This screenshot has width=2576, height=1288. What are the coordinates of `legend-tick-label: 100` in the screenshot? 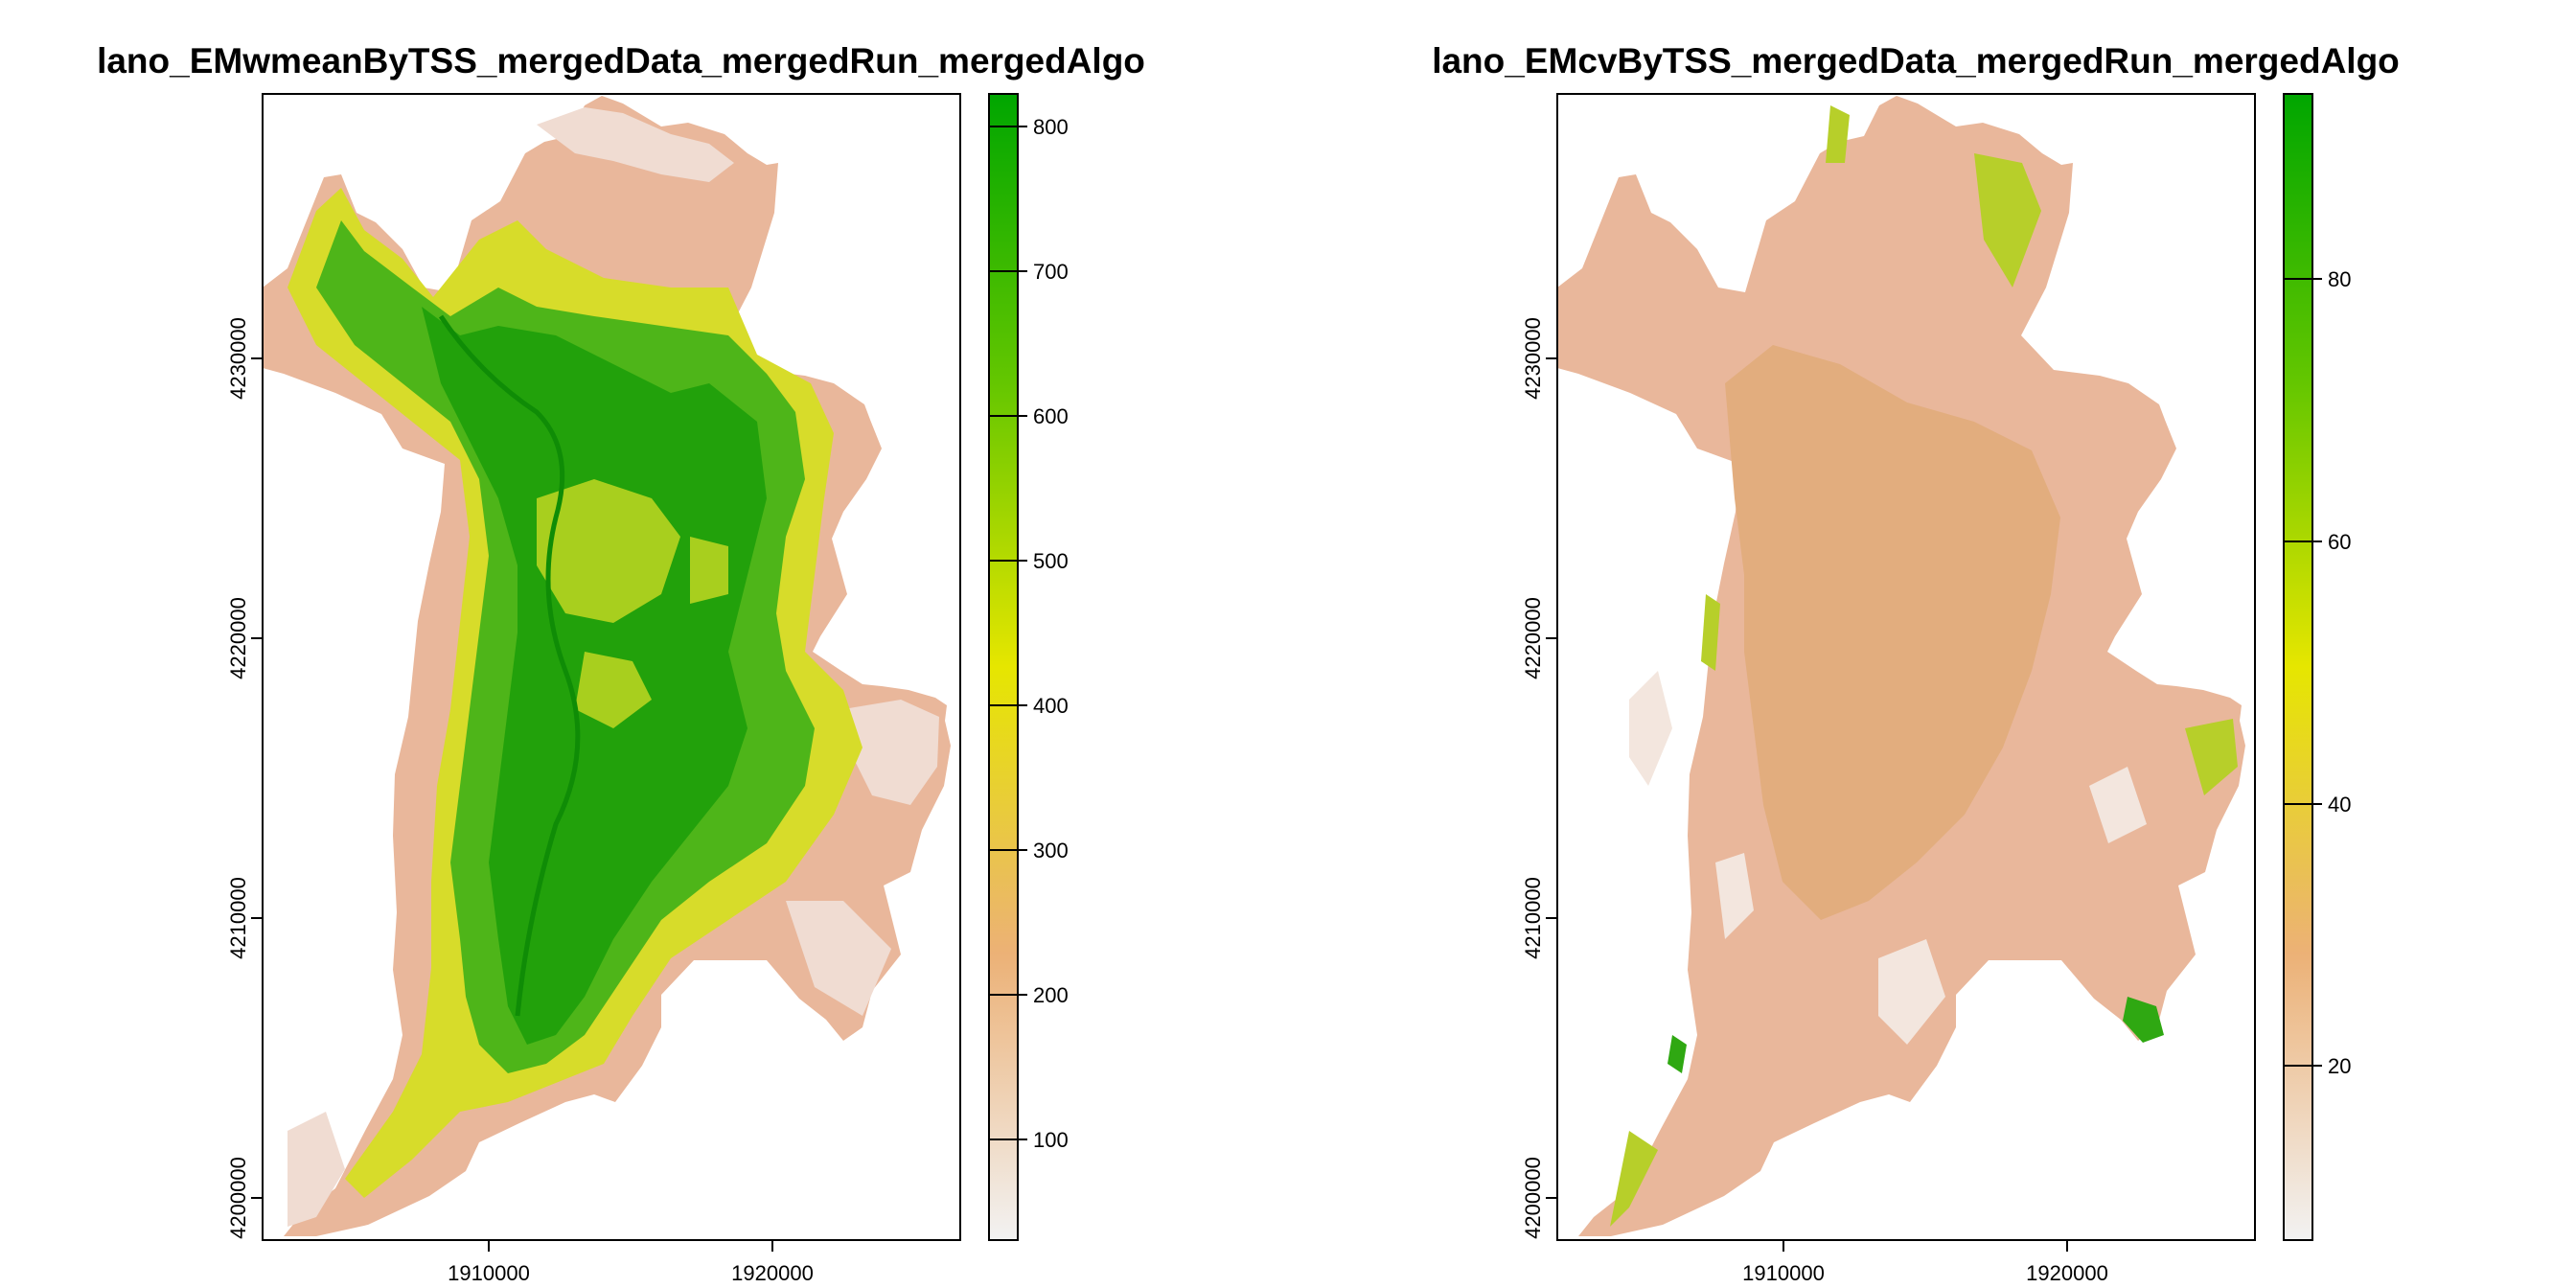 It's located at (1051, 1140).